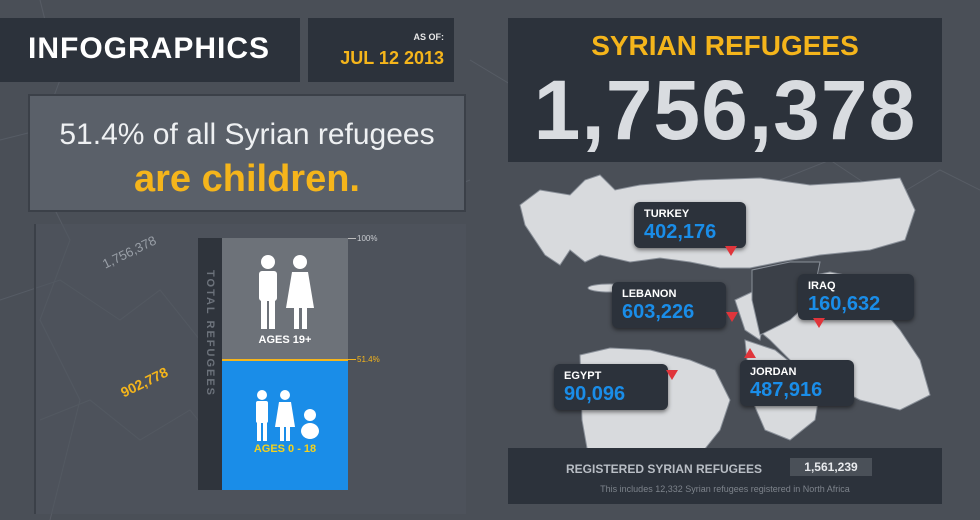  Describe the element at coordinates (831, 467) in the screenshot. I see `registered-value: 1,561,239` at that location.